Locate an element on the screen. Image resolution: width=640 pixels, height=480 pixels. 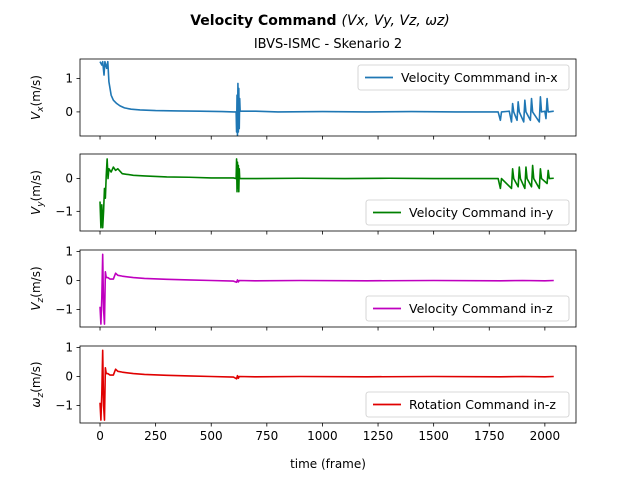
subplot-2: −1 0 Vy(m/s) Velocity Command in-y is located at coordinates (303, 194).